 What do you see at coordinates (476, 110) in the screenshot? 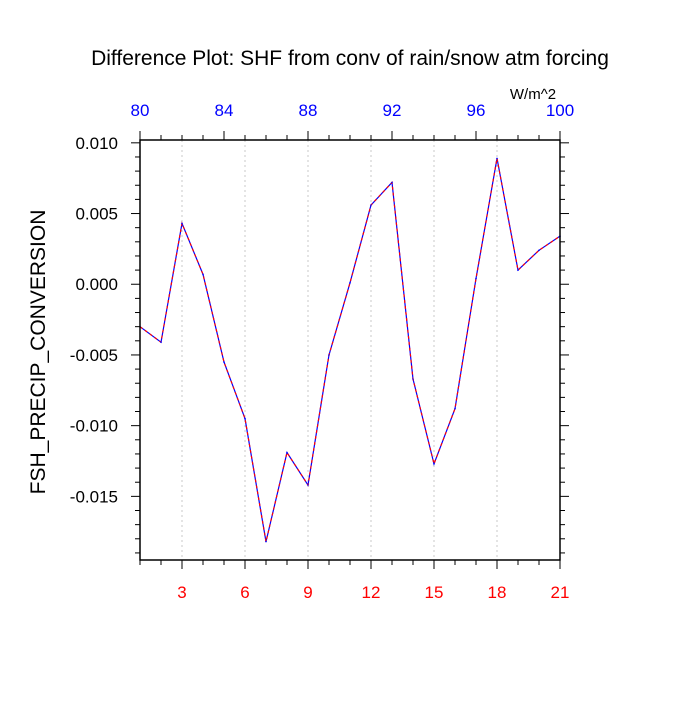
I see `top-tick-label: 96` at bounding box center [476, 110].